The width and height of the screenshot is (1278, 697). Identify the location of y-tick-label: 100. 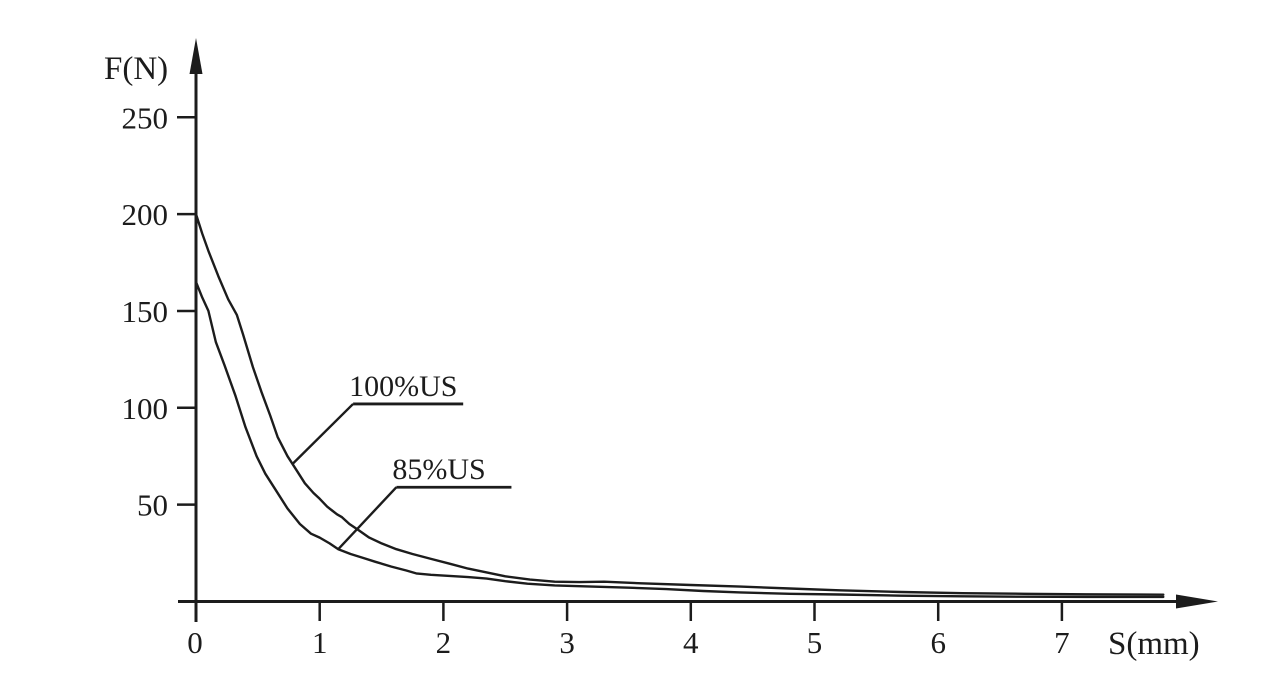
(145, 408).